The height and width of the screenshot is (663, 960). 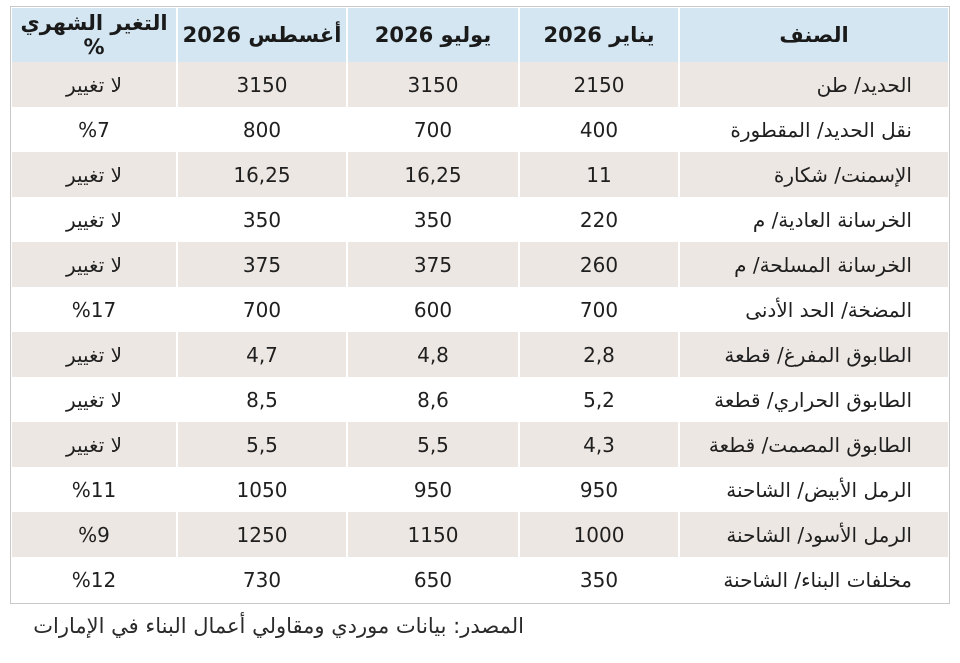 I want to click on cell-july: 650, so click(x=432, y=579).